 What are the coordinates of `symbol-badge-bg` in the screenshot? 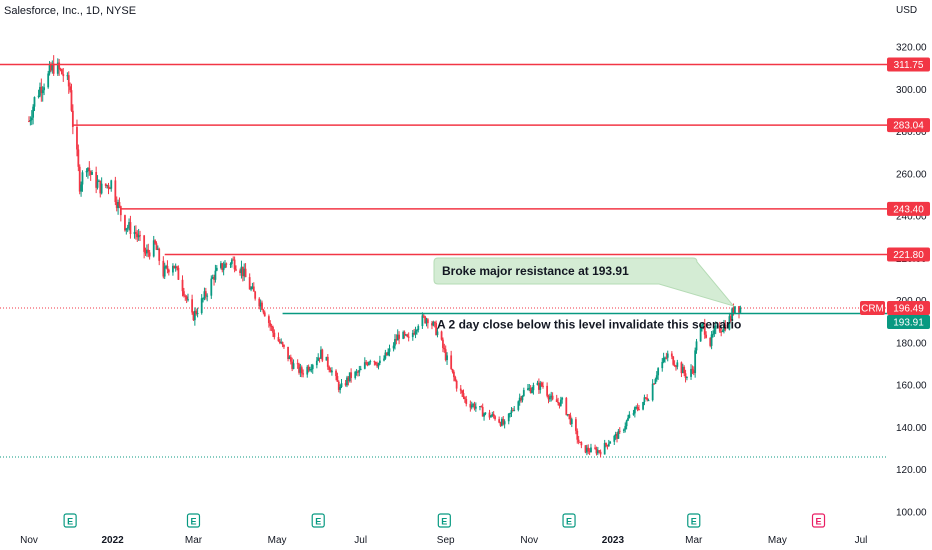 It's located at (872, 308).